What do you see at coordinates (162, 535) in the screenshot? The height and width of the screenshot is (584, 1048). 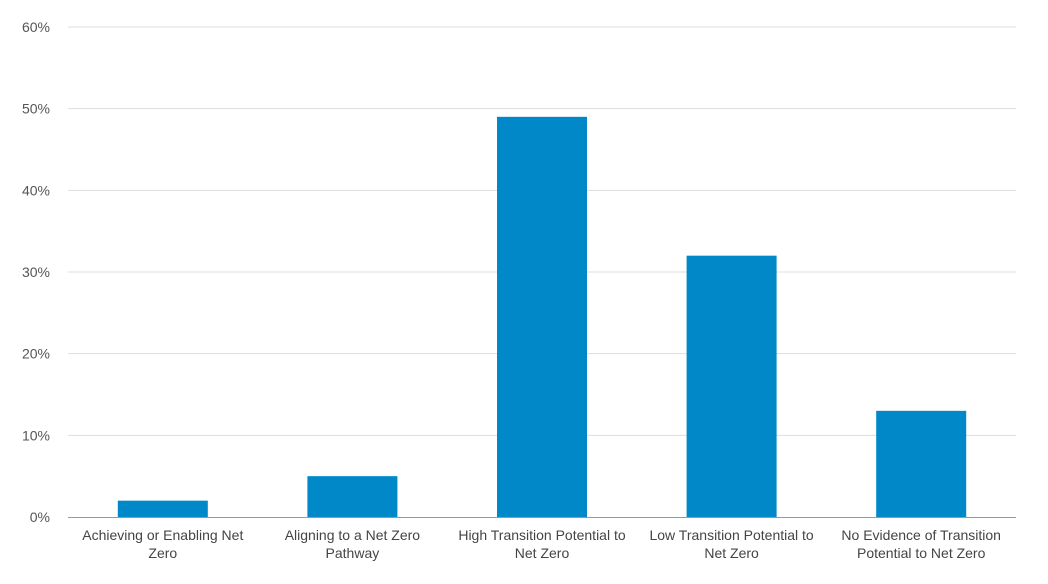 I see `x-category-label-line: Achieving or Enabling Net` at bounding box center [162, 535].